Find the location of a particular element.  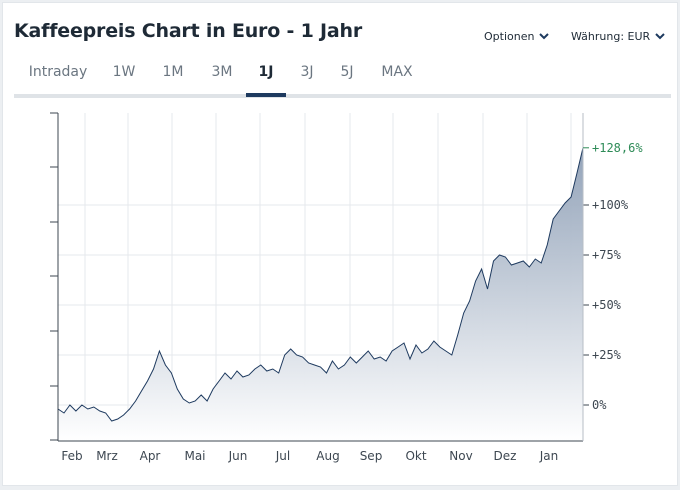

x-tick-label: Feb is located at coordinates (71, 456).